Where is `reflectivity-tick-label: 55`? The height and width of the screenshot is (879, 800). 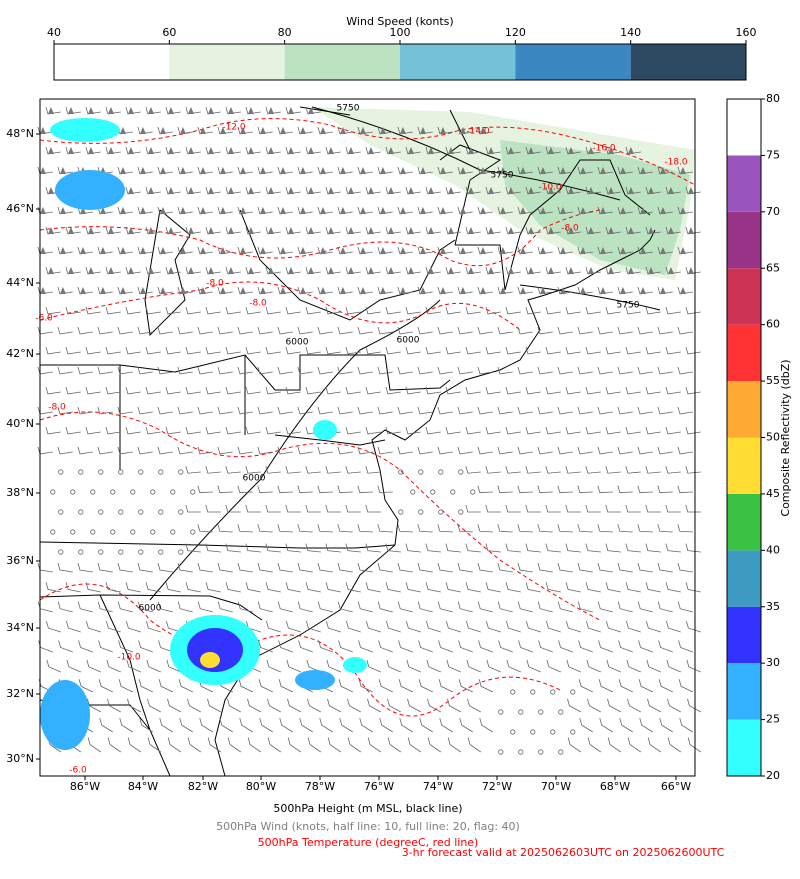 reflectivity-tick-label: 55 is located at coordinates (773, 380).